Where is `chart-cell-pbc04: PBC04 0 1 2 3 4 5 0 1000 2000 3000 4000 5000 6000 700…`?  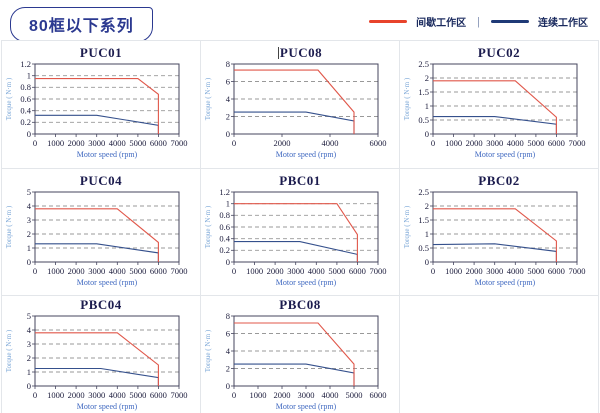
chart-cell-pbc04: PBC04 0 1 2 3 4 5 0 1000 2000 3000 4000 5000 6000 700… is located at coordinates (101, 354).